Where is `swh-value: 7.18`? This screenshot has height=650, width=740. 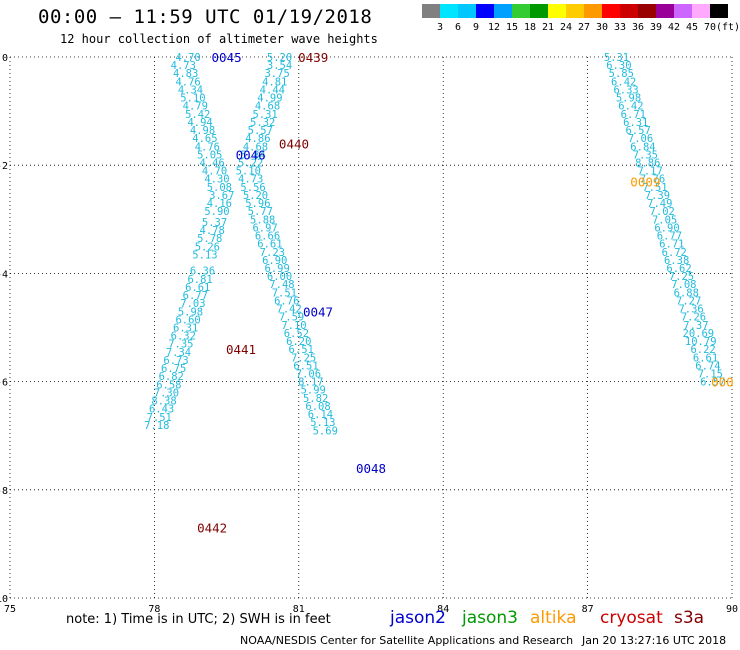
swh-value: 7.18 is located at coordinates (156, 426).